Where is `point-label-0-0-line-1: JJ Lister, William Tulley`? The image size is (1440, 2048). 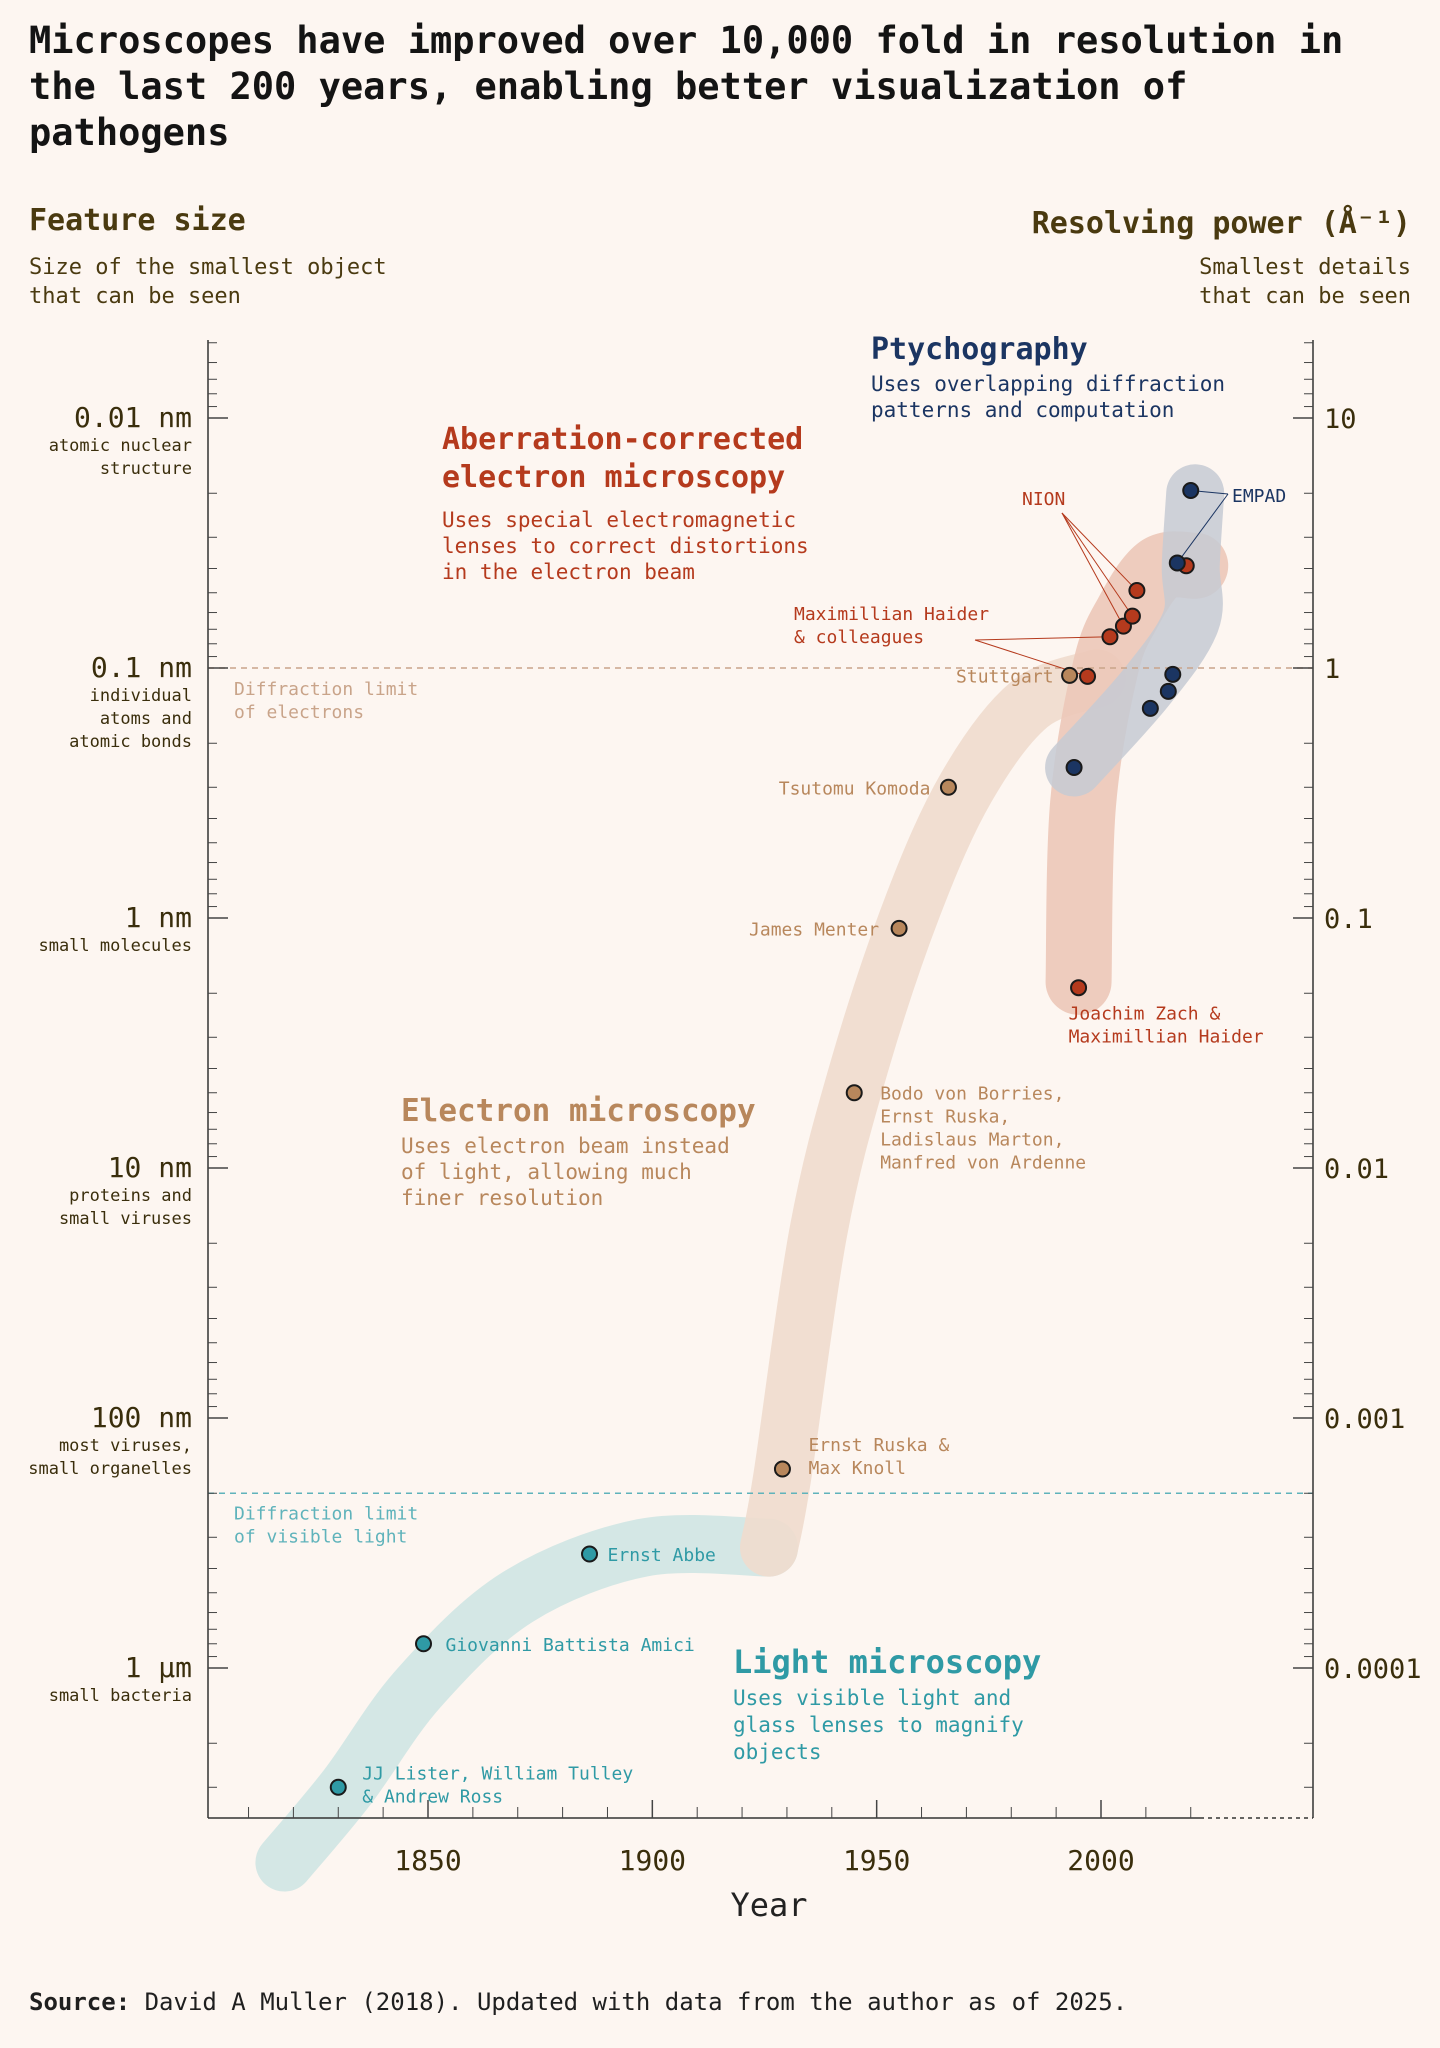 point-label-0-0-line-1: JJ Lister, William Tulley is located at coordinates (497, 1773).